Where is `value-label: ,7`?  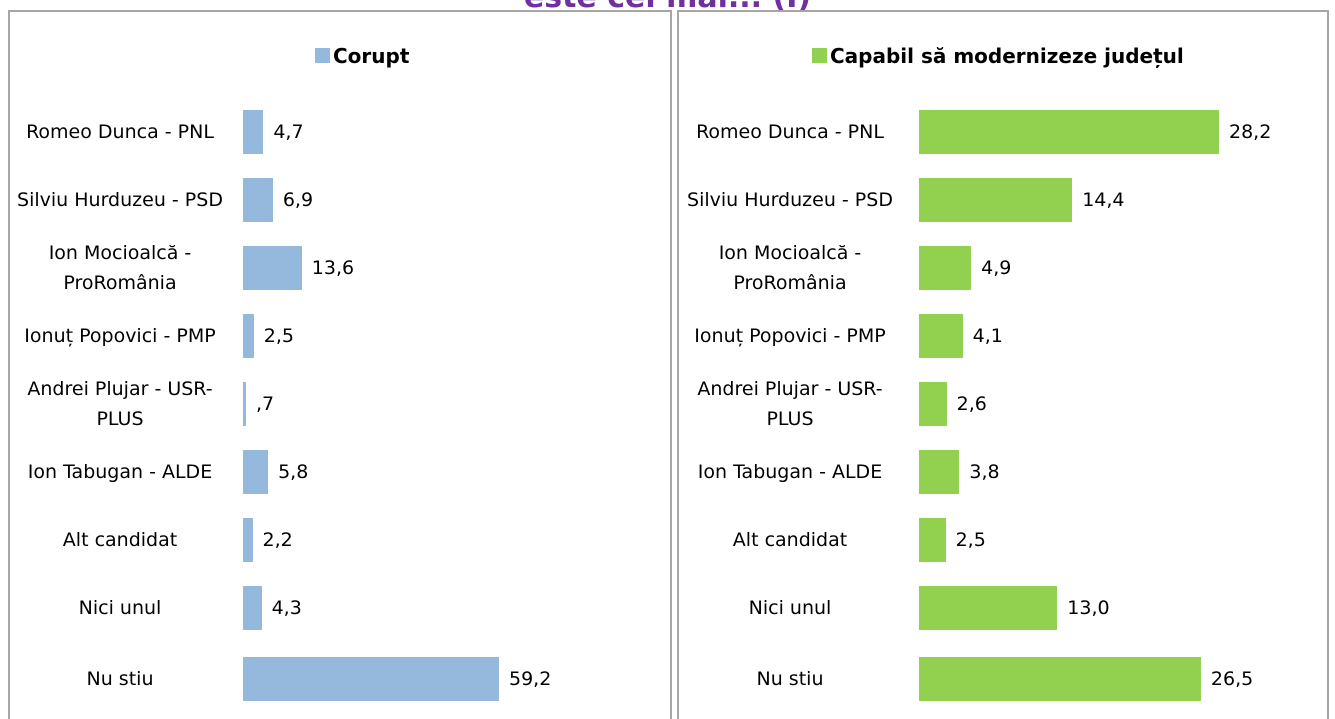 value-label: ,7 is located at coordinates (265, 404).